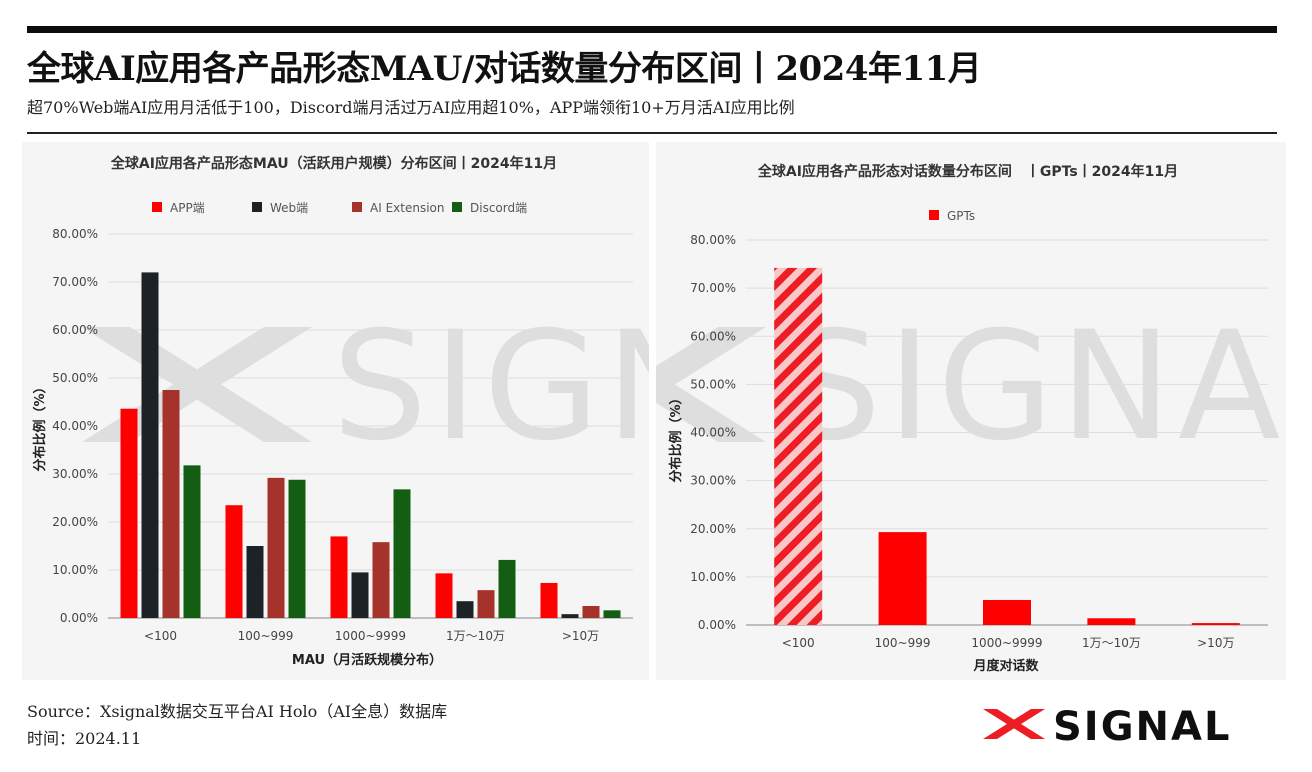  Describe the element at coordinates (289, 208) in the screenshot. I see `legend-label: Web端` at that location.